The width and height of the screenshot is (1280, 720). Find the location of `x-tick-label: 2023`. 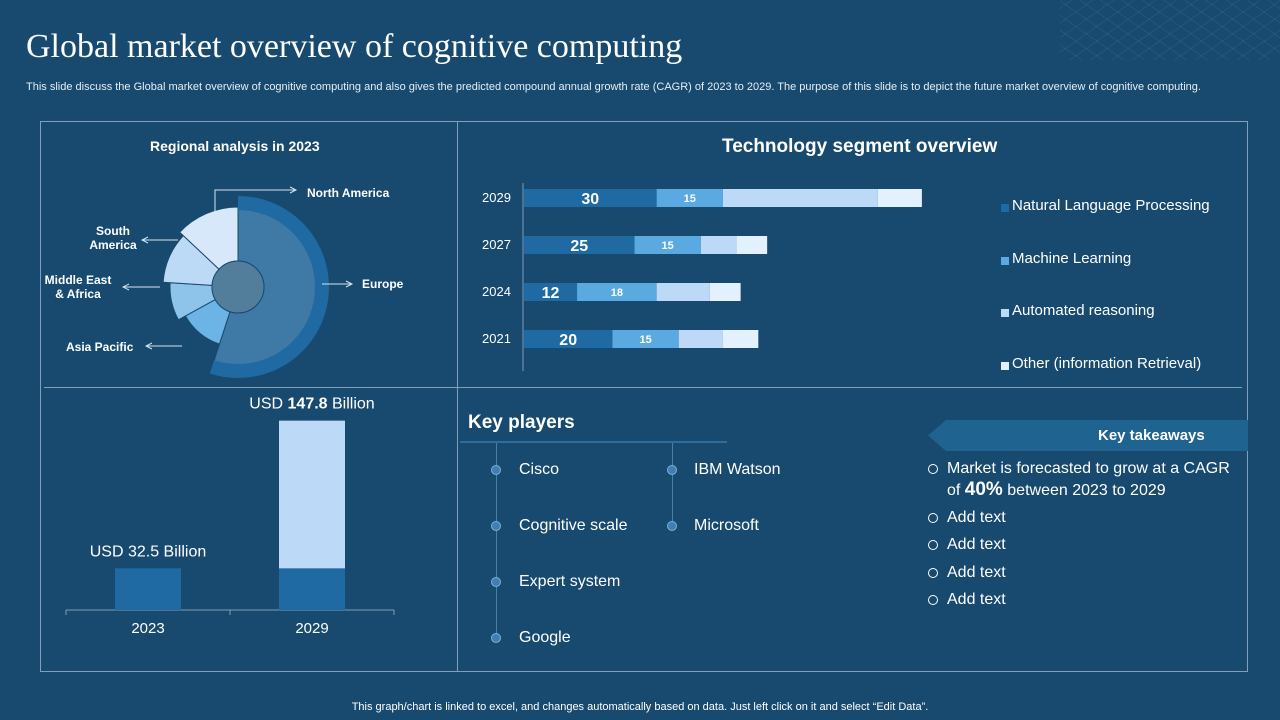

x-tick-label: 2023 is located at coordinates (147, 628).